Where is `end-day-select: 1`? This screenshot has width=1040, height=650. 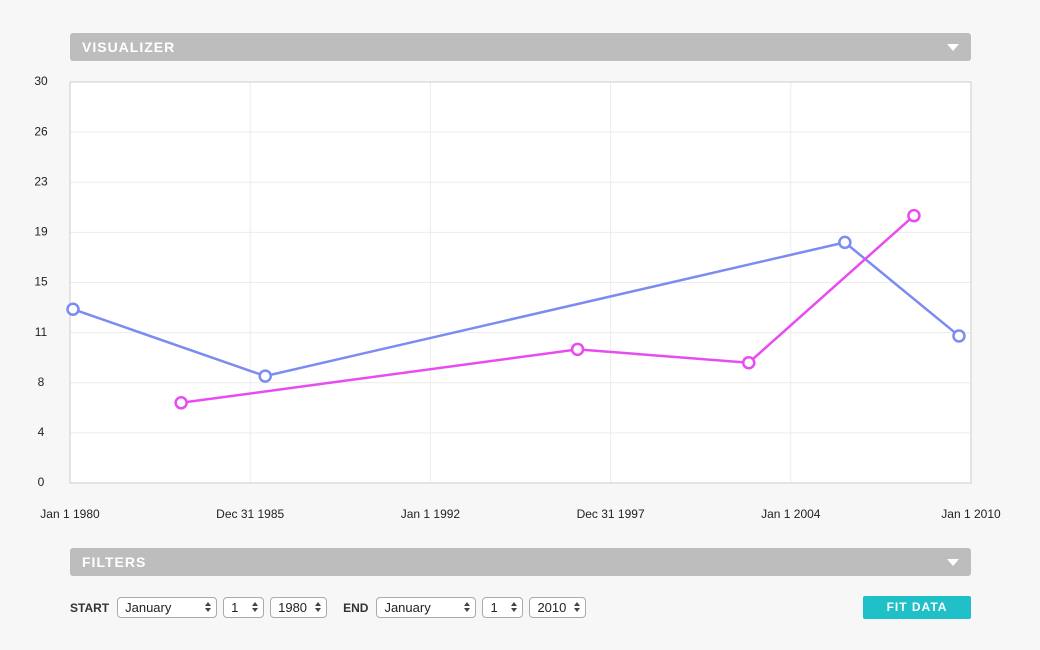
end-day-select: 1 is located at coordinates (503, 607).